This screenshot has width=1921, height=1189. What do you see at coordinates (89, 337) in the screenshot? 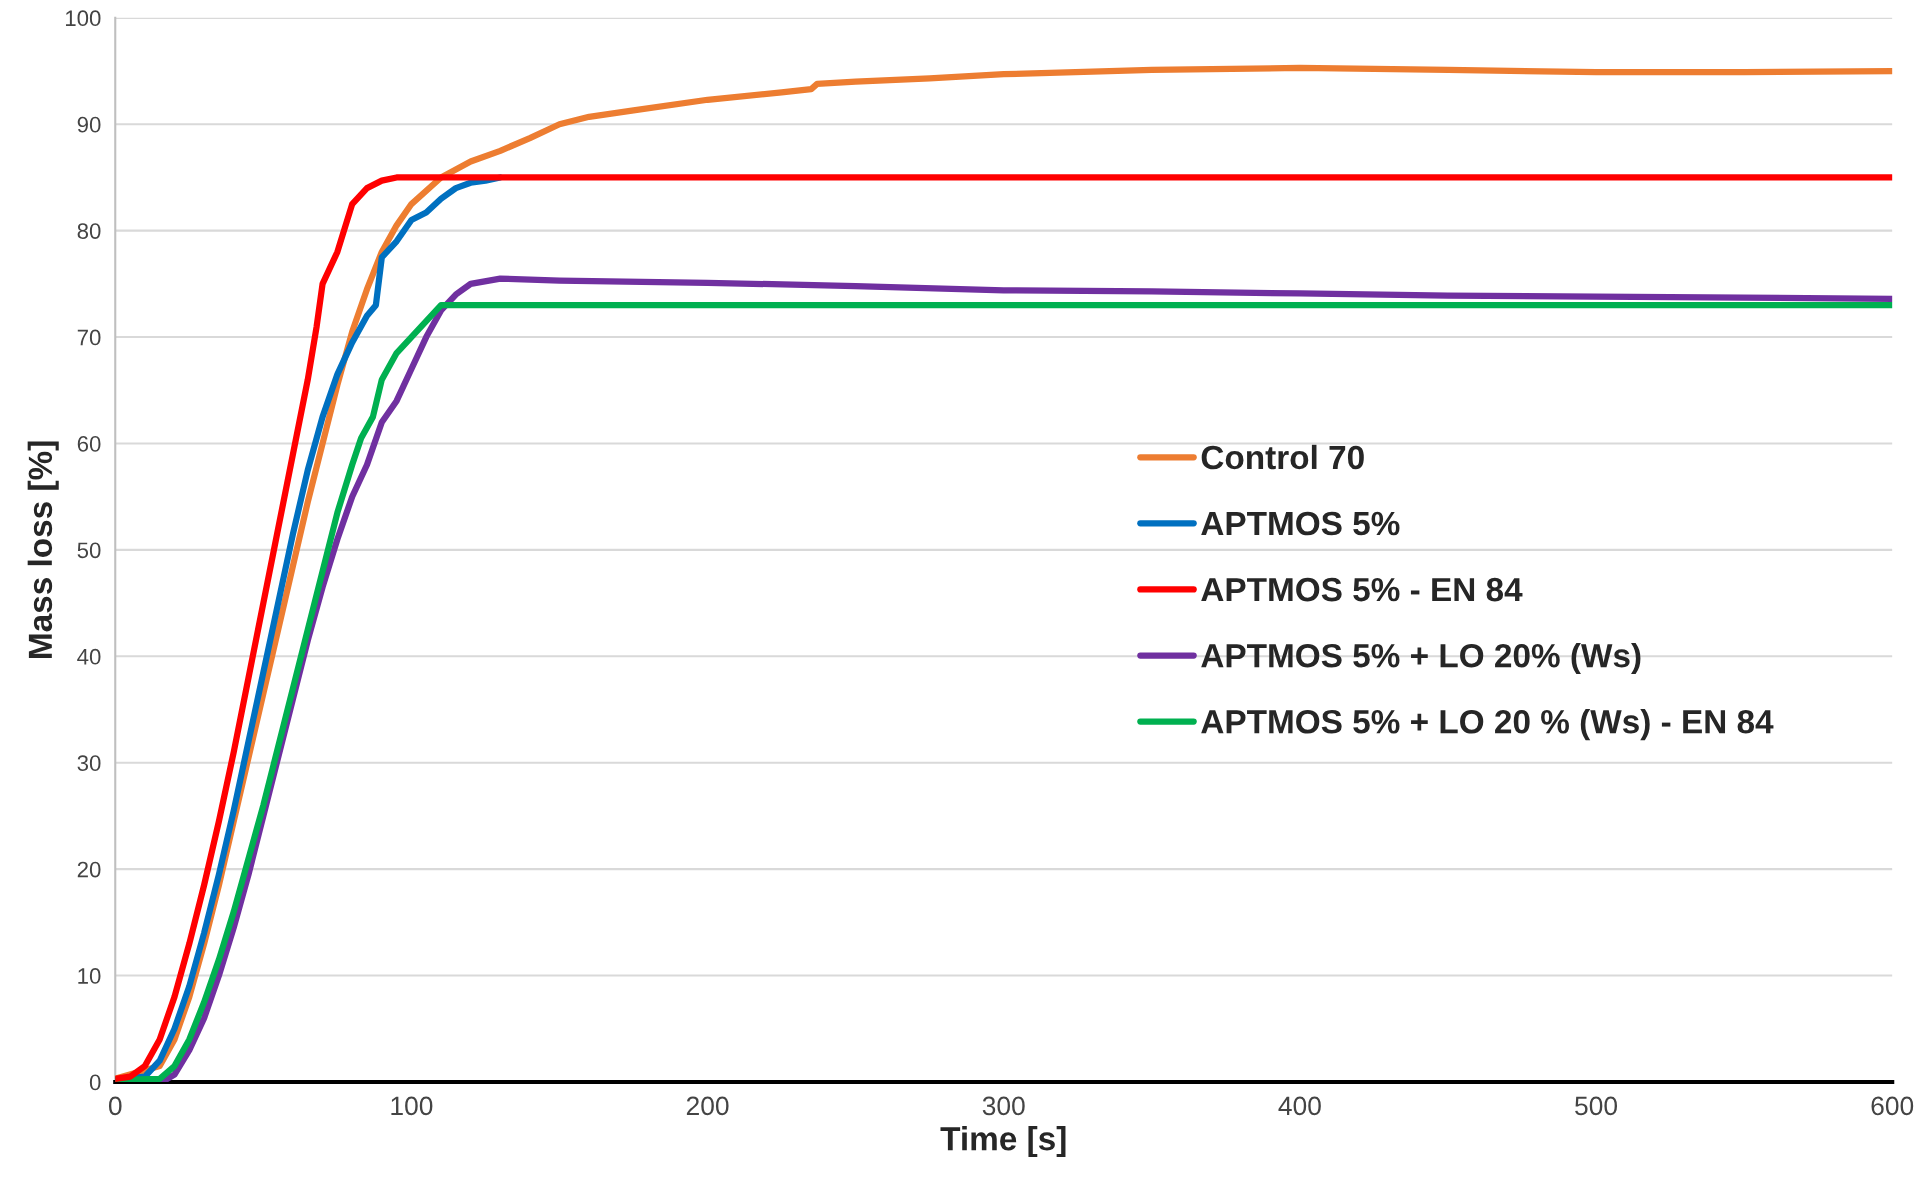
I see `y-tick-label: 70` at bounding box center [89, 337].